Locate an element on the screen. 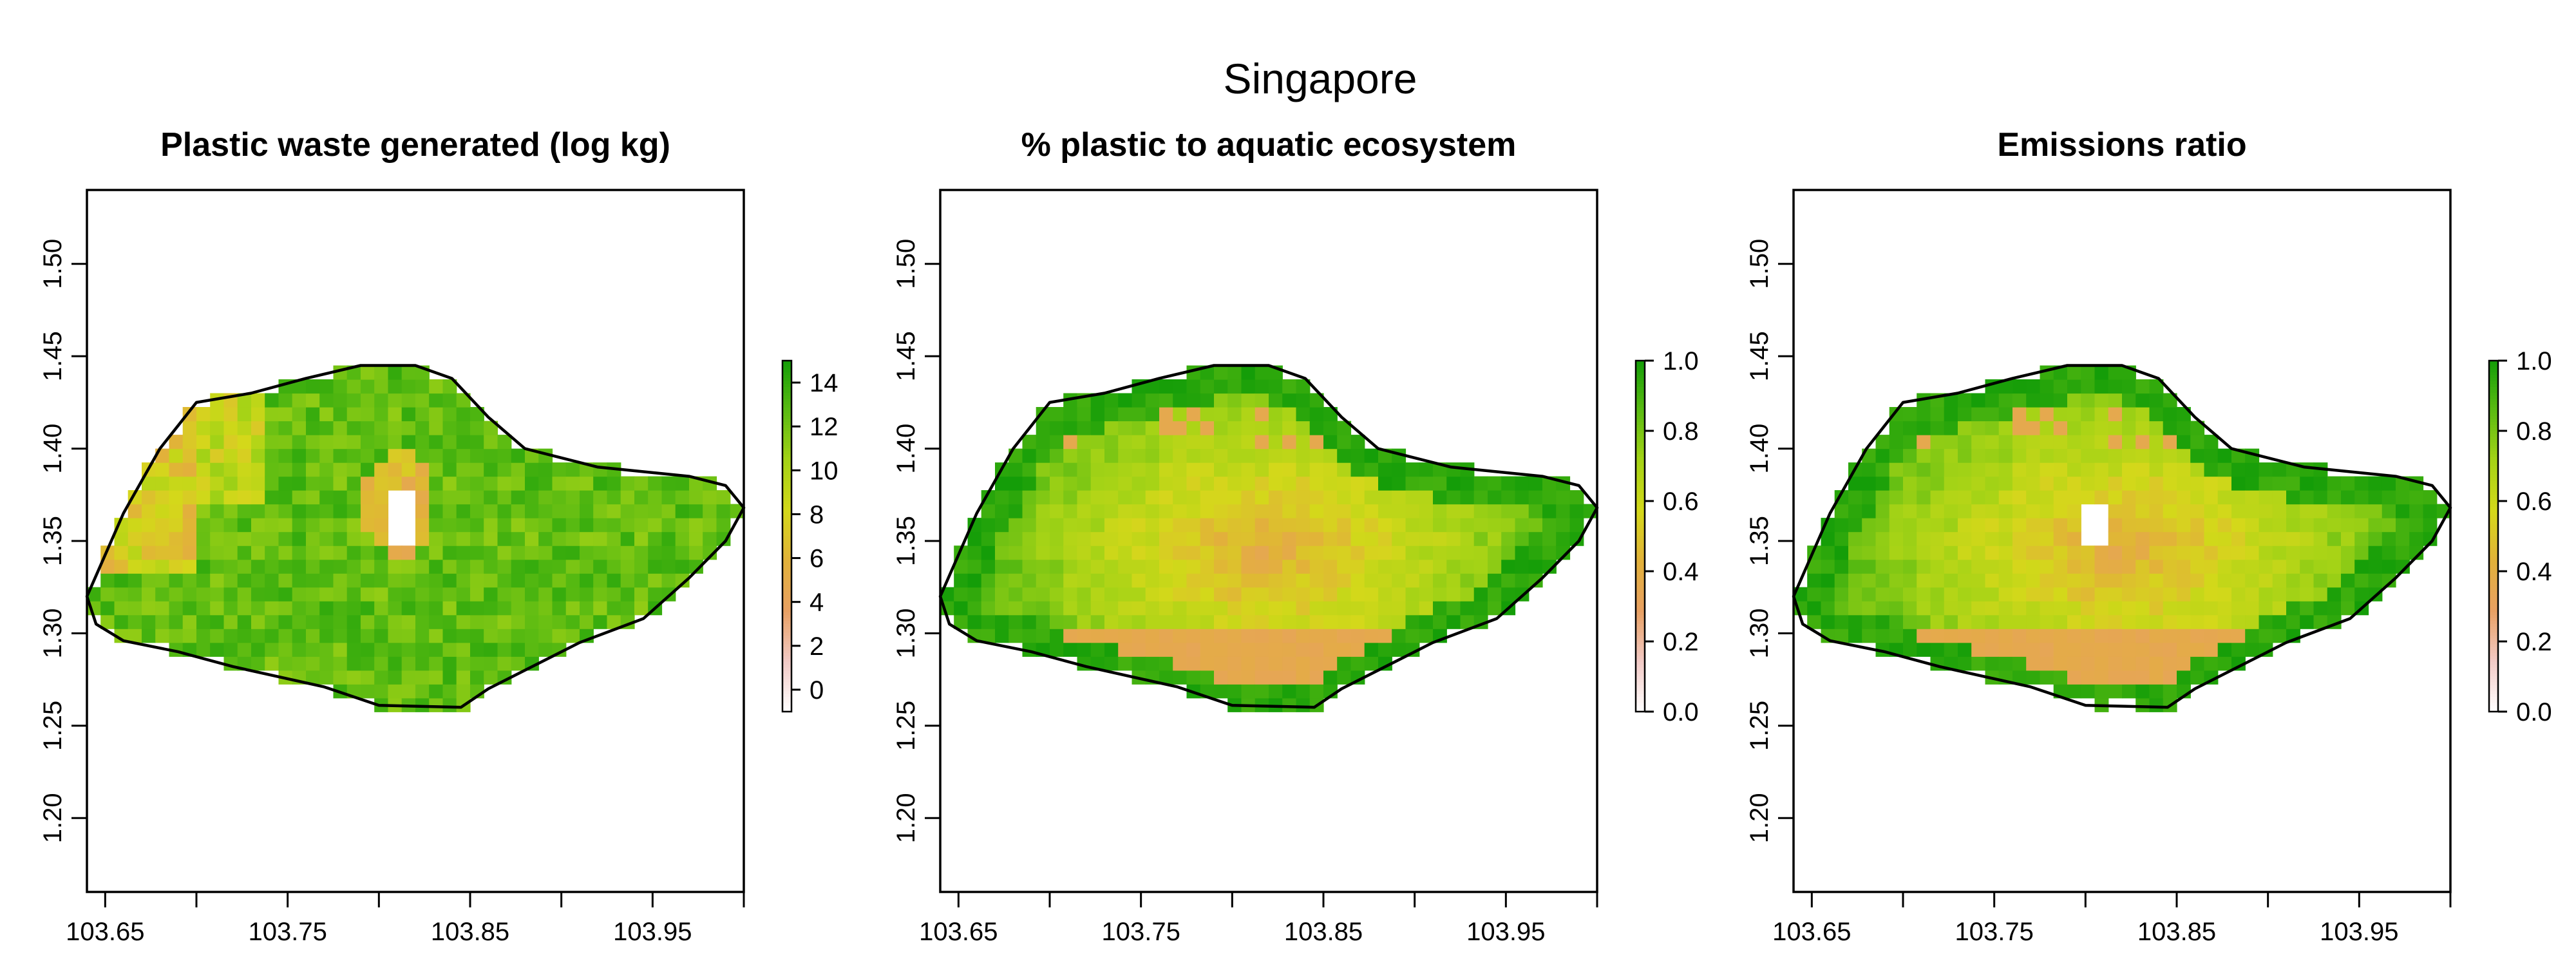  x-tick-label: 103.65 is located at coordinates (105, 932).